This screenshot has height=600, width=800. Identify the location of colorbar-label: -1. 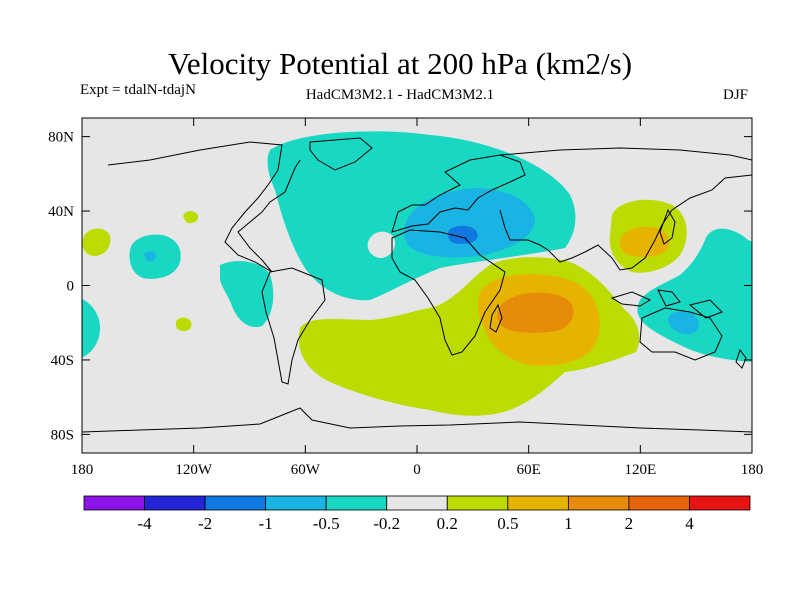
(266, 523).